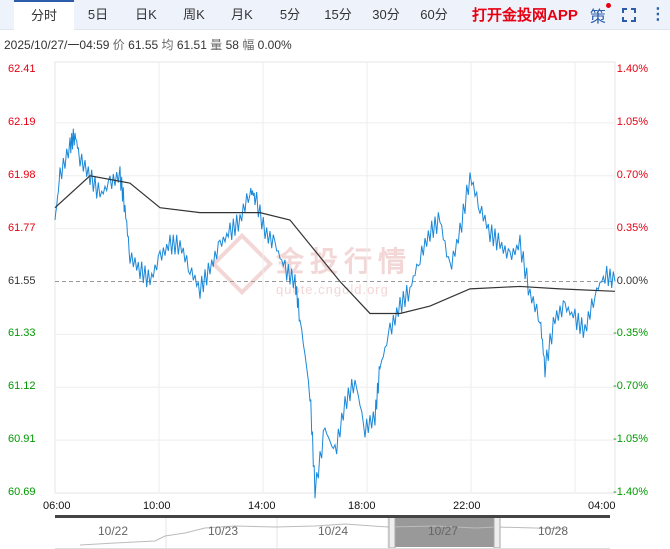  Describe the element at coordinates (113, 531) in the screenshot. I see `nav-date: 10/22` at that location.